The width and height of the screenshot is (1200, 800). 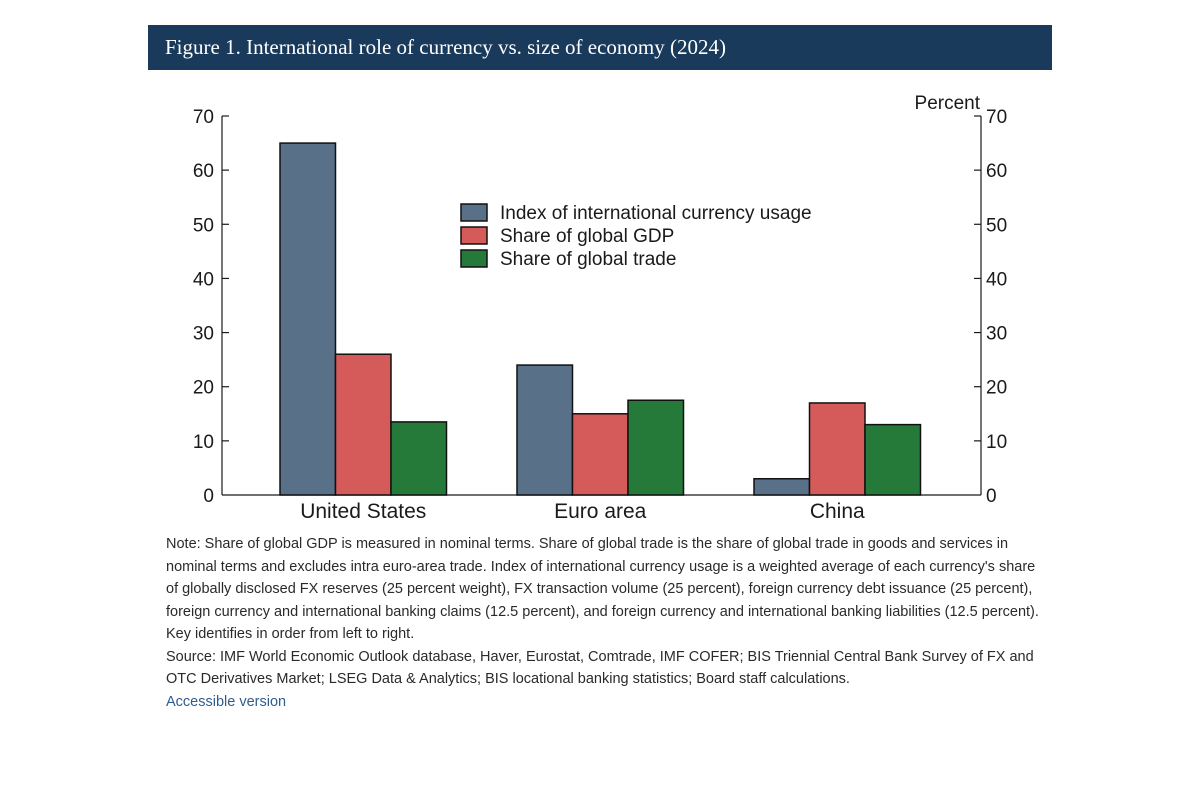 What do you see at coordinates (203, 388) in the screenshot?
I see `y-tick-label-left: 20` at bounding box center [203, 388].